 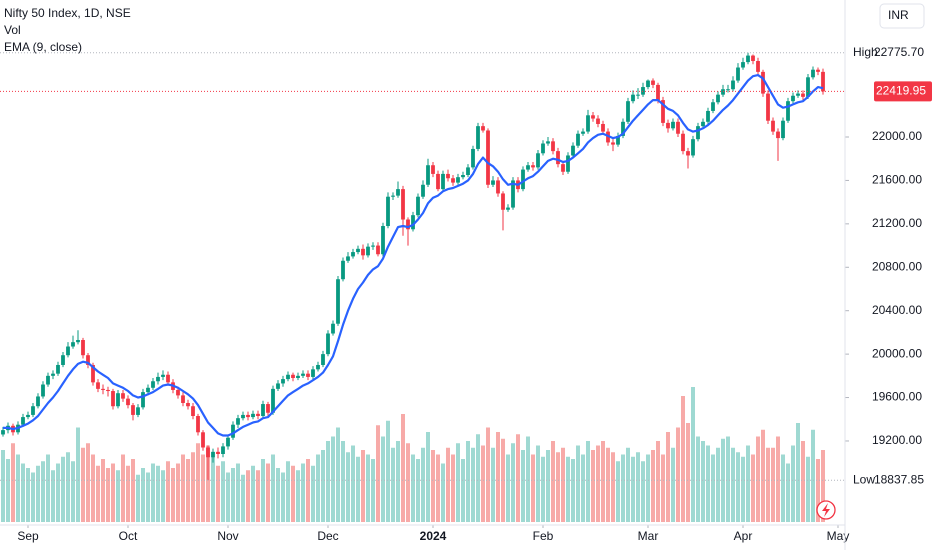 What do you see at coordinates (898, 15) in the screenshot?
I see `currency-label: INR` at bounding box center [898, 15].